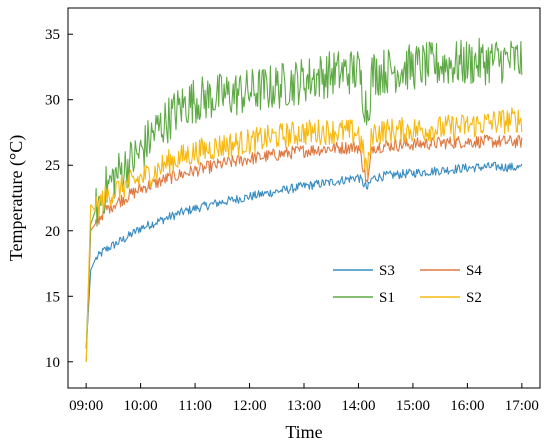 The width and height of the screenshot is (550, 446). What do you see at coordinates (387, 298) in the screenshot?
I see `legend-label-s1: S1` at bounding box center [387, 298].